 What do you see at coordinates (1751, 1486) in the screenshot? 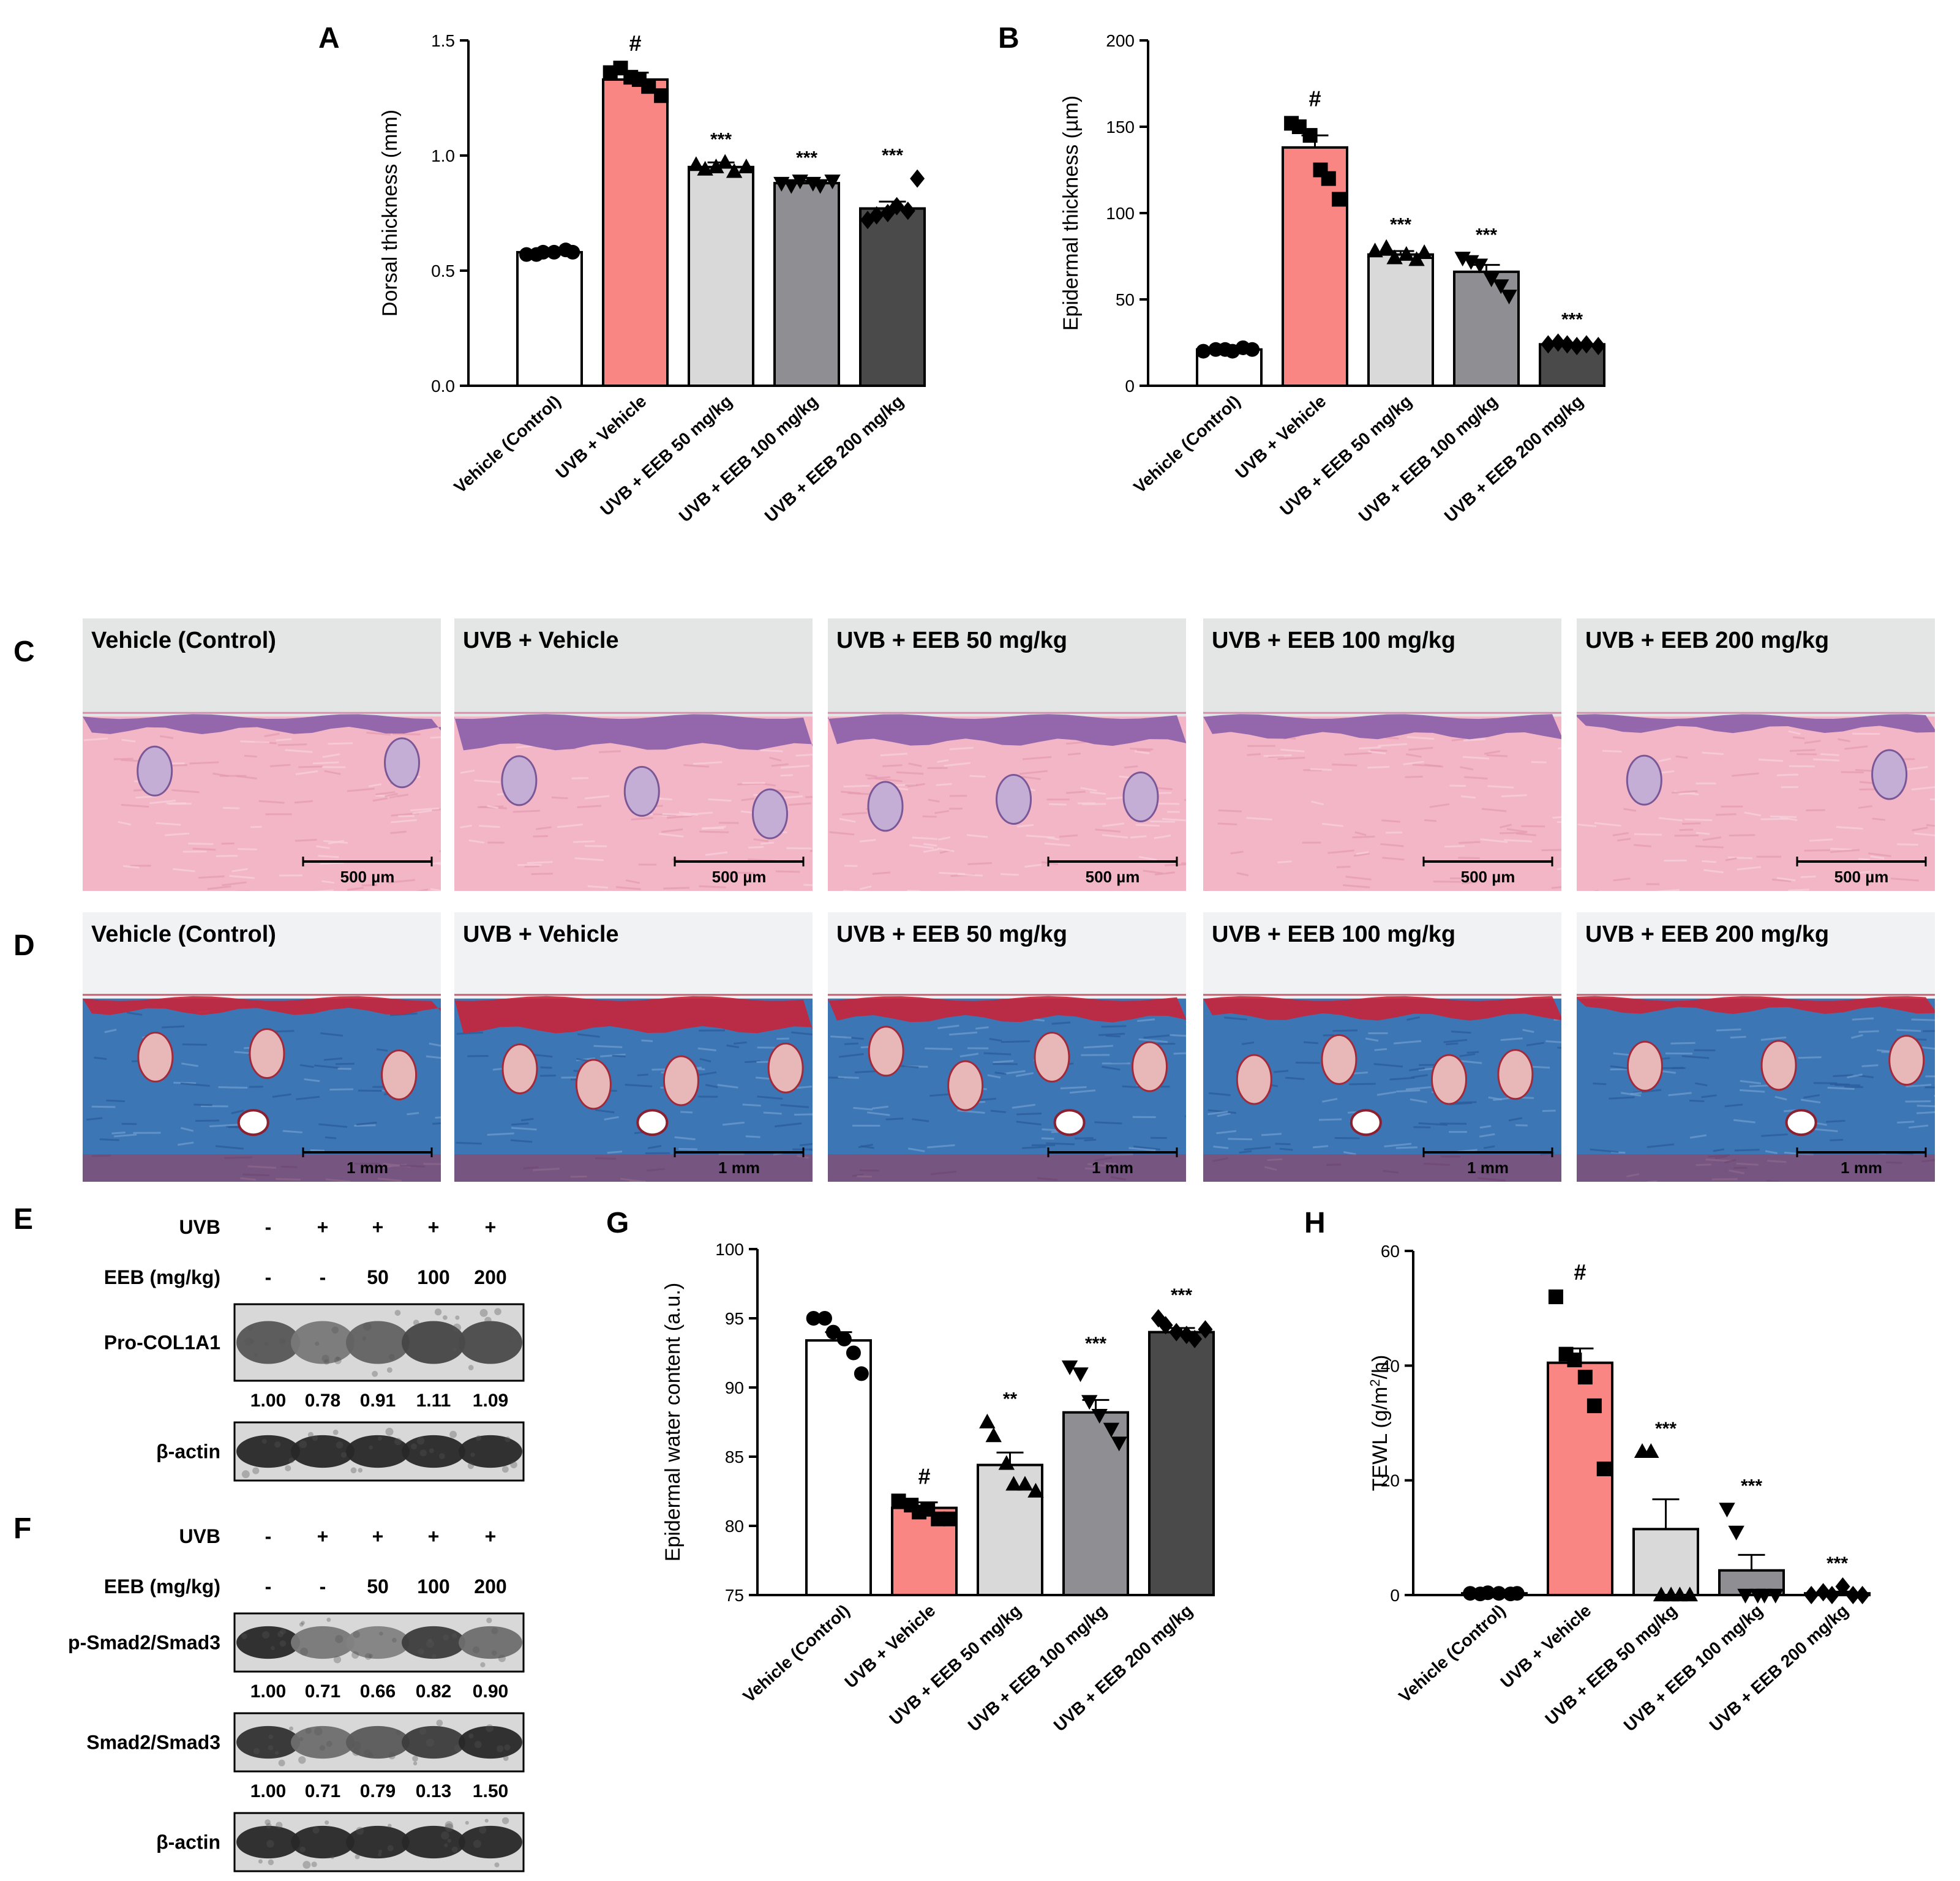
I see `significance-mark: ***` at bounding box center [1751, 1486].